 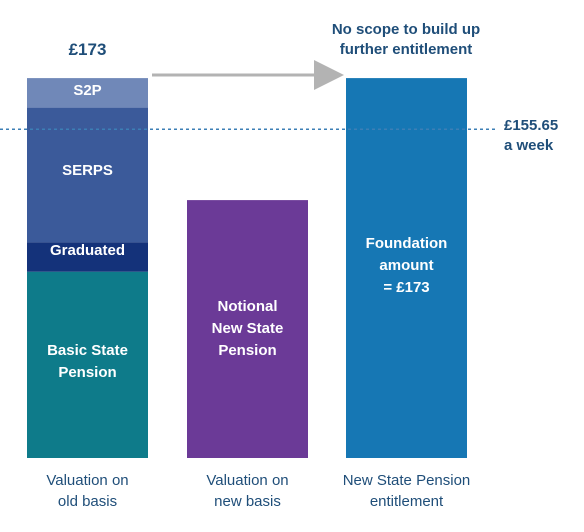 What do you see at coordinates (406, 491) in the screenshot?
I see `category-label-new-state-pension: New State Pension entitlement` at bounding box center [406, 491].